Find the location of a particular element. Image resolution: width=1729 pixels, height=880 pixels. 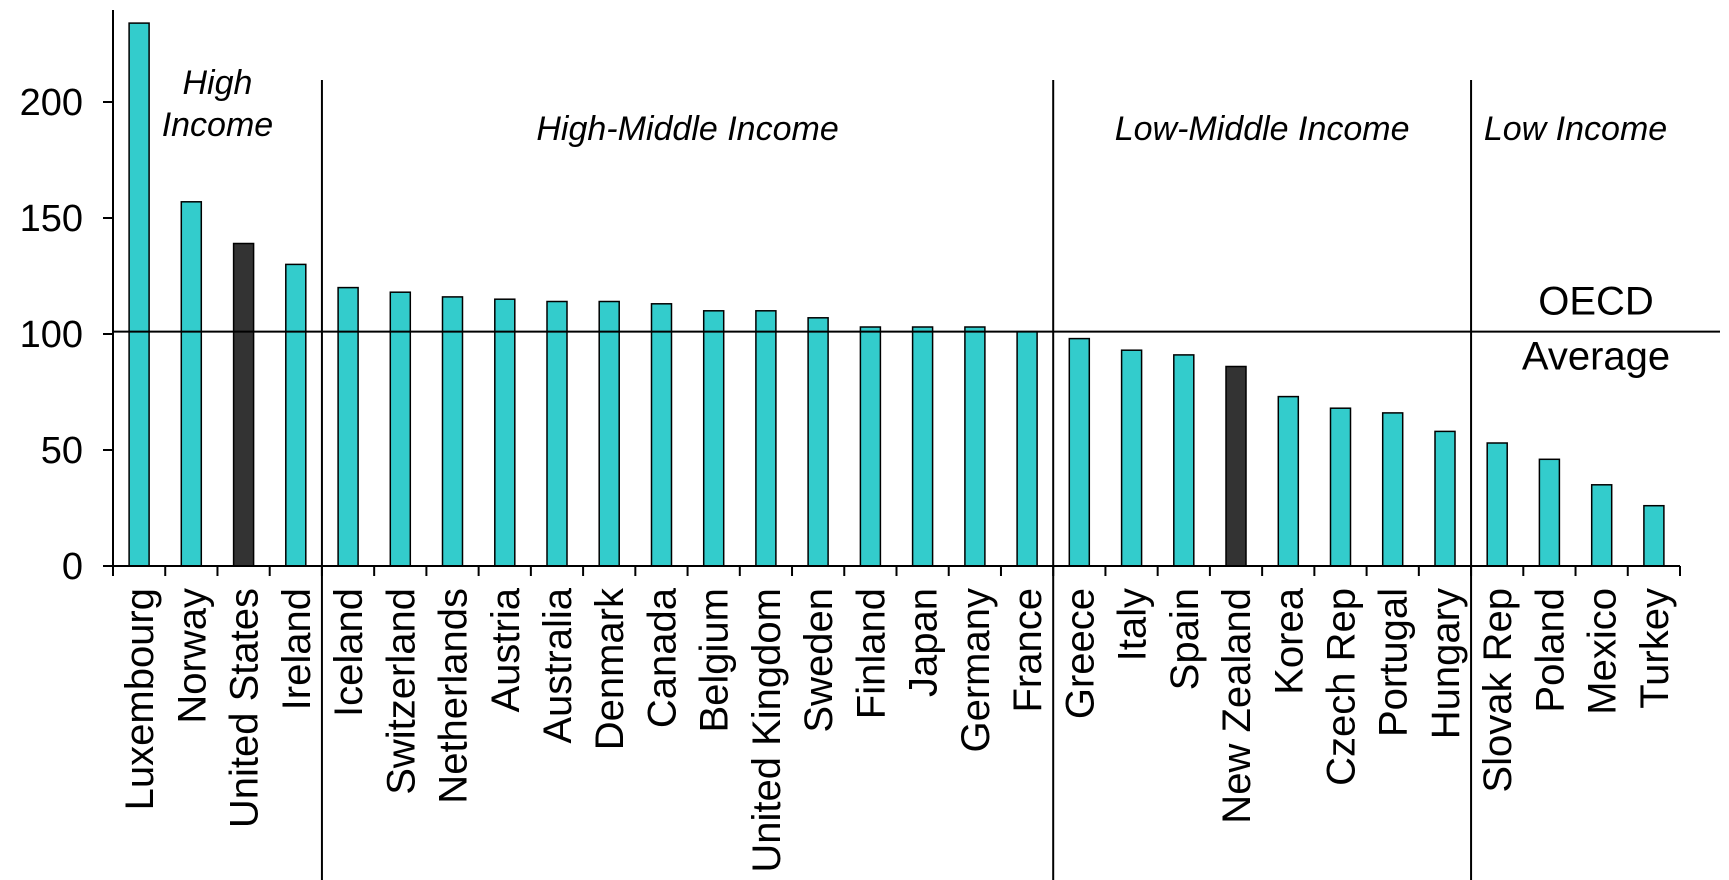

oecd-average-reference: OECD Average is located at coordinates (916, 329).